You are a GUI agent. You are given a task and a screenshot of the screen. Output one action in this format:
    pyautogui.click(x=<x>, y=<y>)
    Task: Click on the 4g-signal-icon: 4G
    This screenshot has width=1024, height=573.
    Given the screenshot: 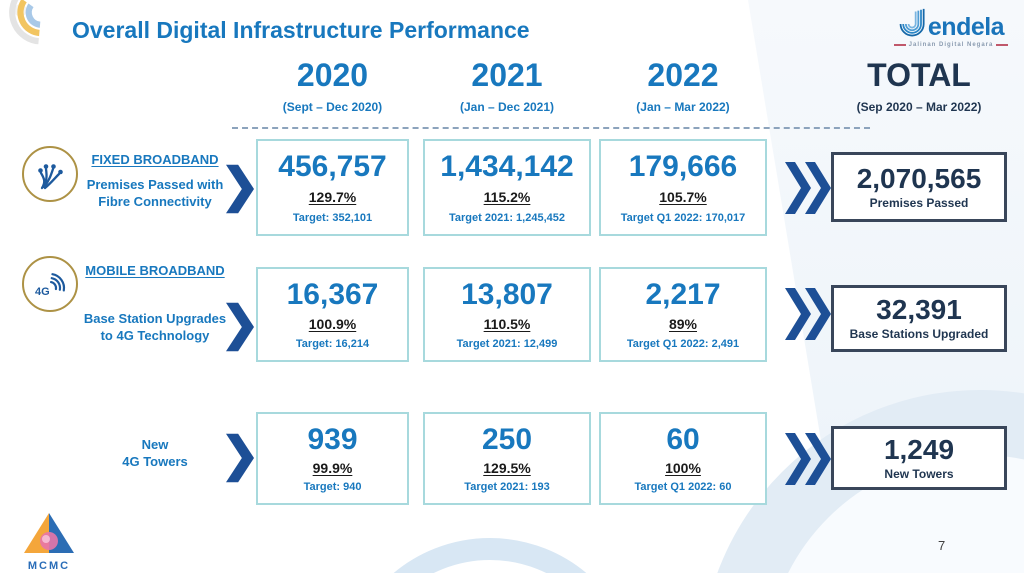 What is the action you would take?
    pyautogui.click(x=50, y=285)
    